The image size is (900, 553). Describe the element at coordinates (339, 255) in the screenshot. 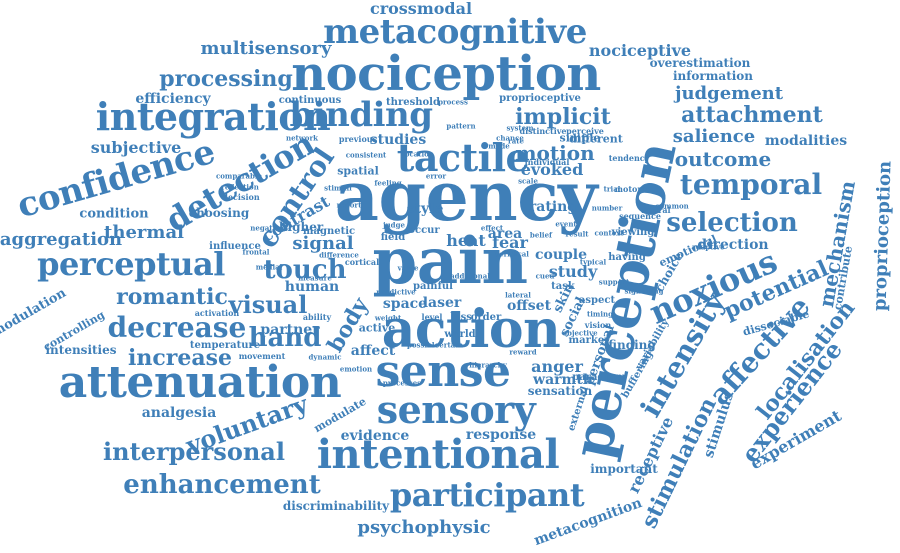

I see `word-difference: difference` at that location.